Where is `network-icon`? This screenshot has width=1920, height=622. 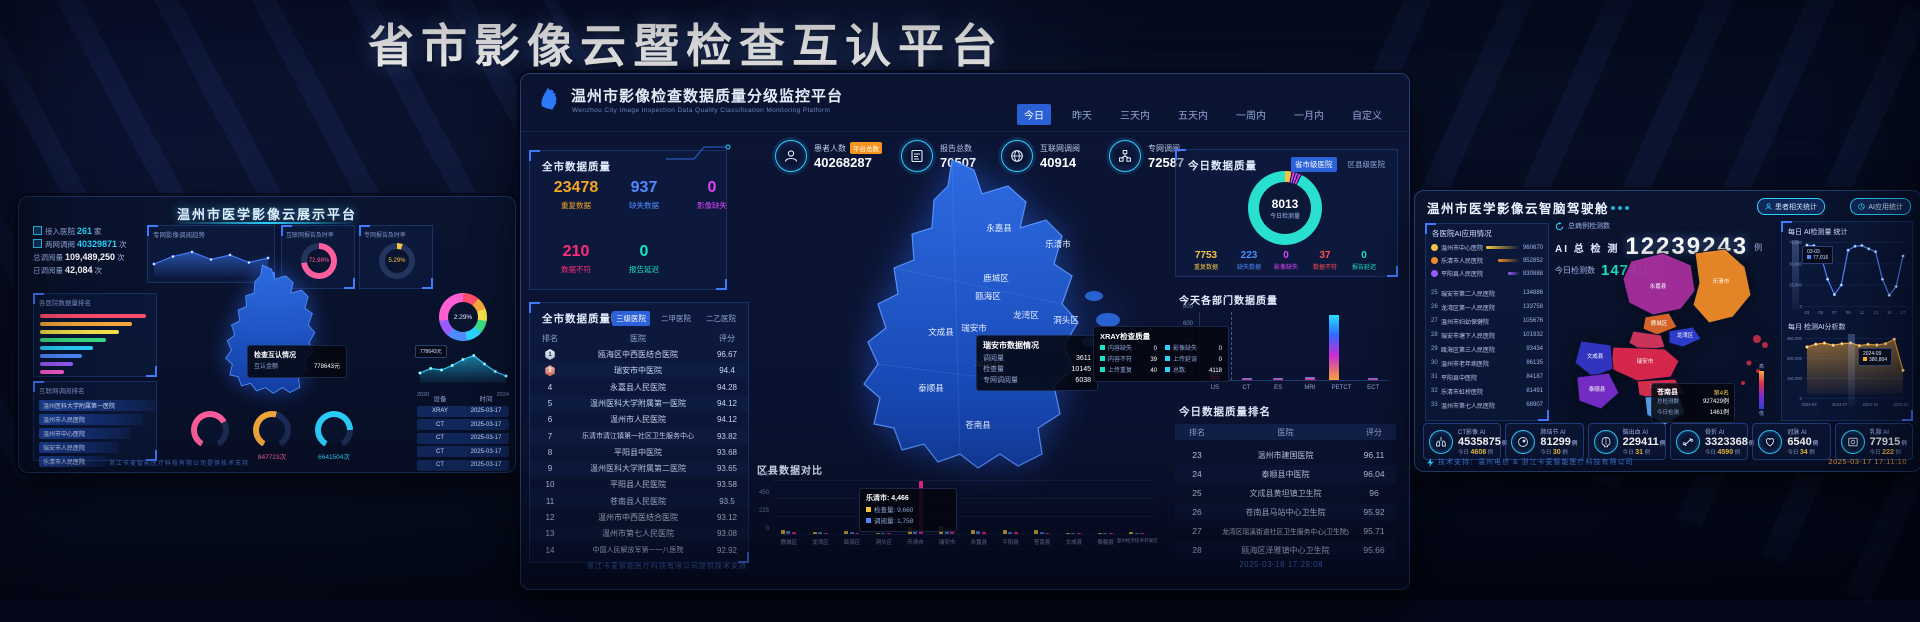
network-icon is located at coordinates (1125, 156).